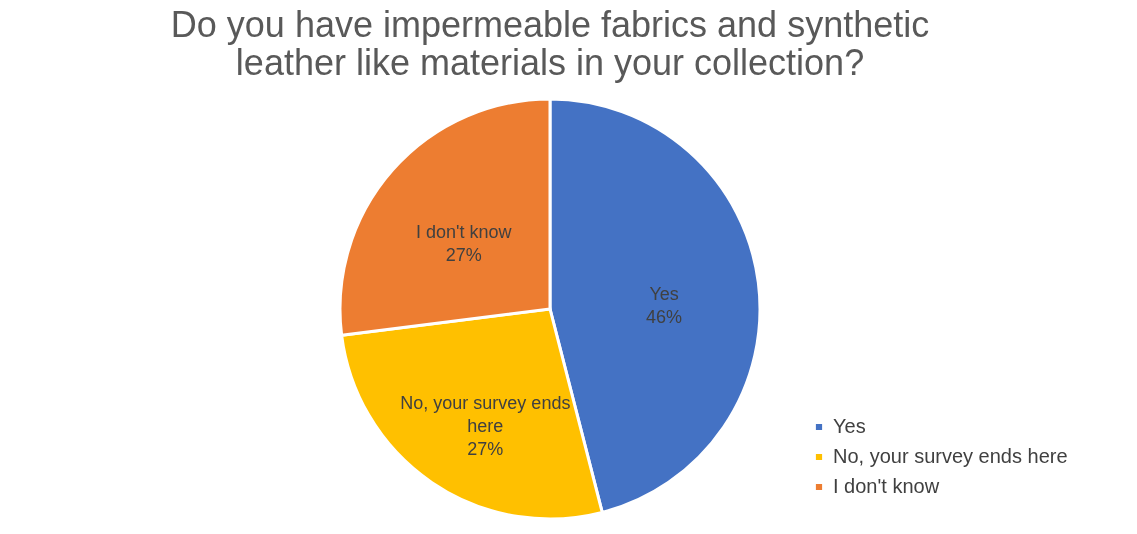 This screenshot has height=534, width=1137. I want to click on data-label: 46%, so click(664, 316).